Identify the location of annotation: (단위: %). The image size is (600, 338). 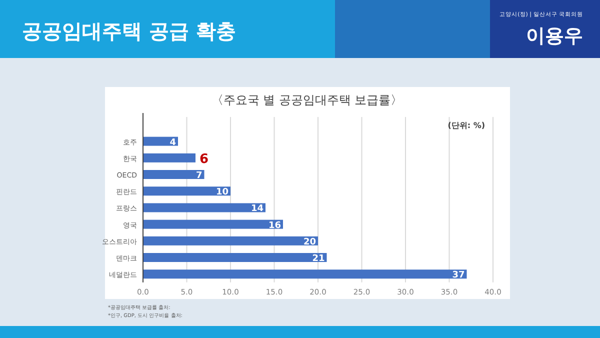
(466, 125).